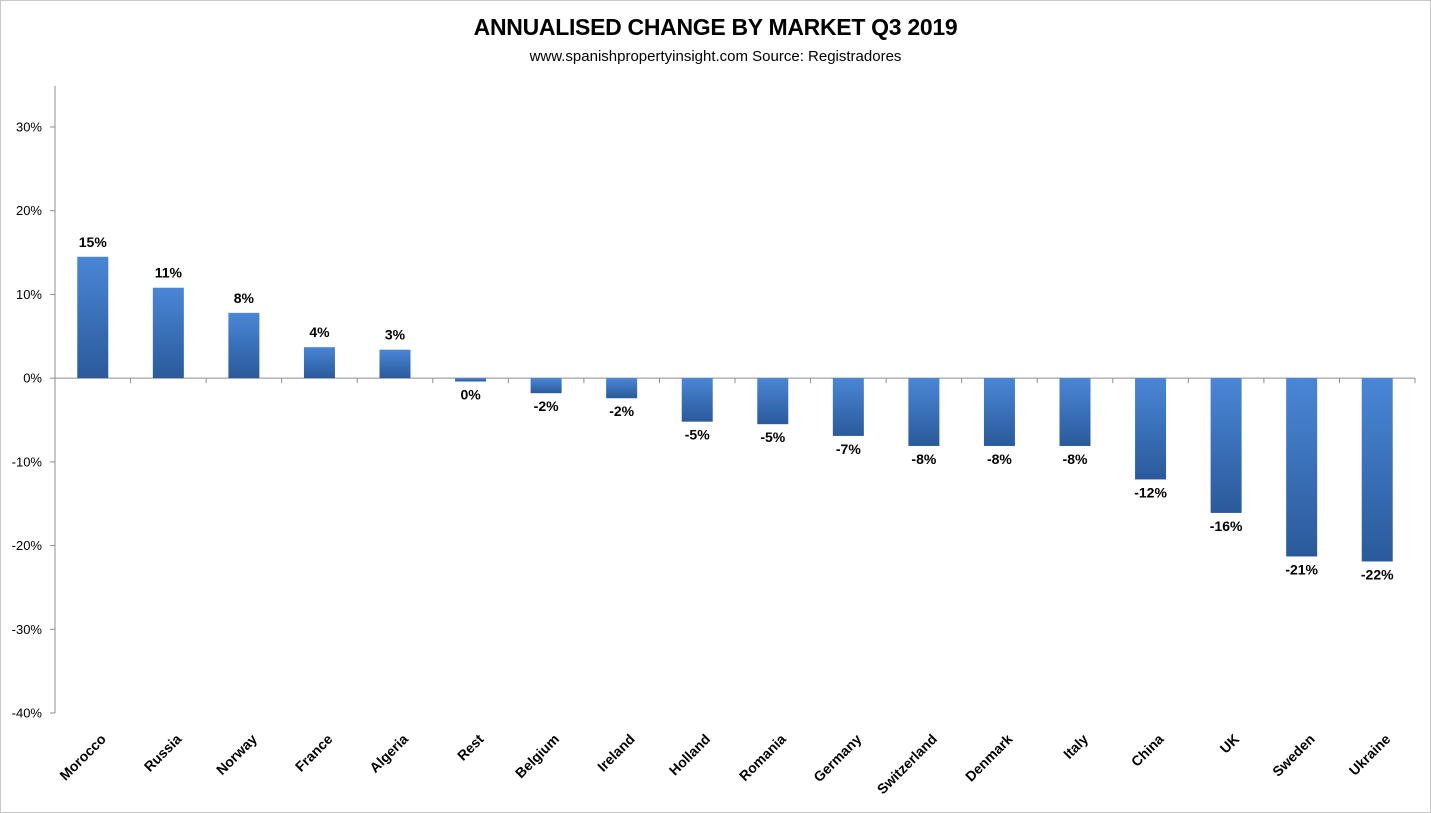  What do you see at coordinates (616, 753) in the screenshot?
I see `category-label: Ireland` at bounding box center [616, 753].